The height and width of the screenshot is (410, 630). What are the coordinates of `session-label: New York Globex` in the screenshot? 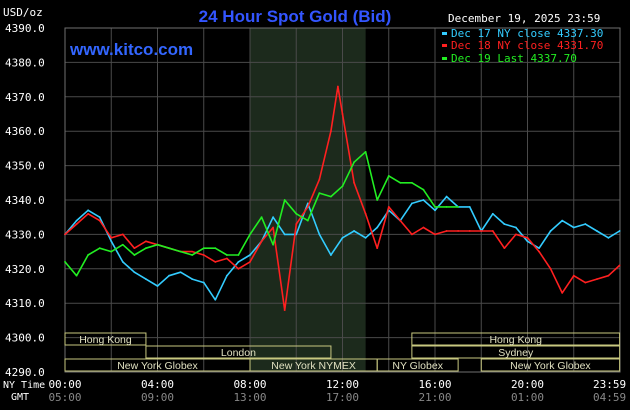 It's located at (550, 366).